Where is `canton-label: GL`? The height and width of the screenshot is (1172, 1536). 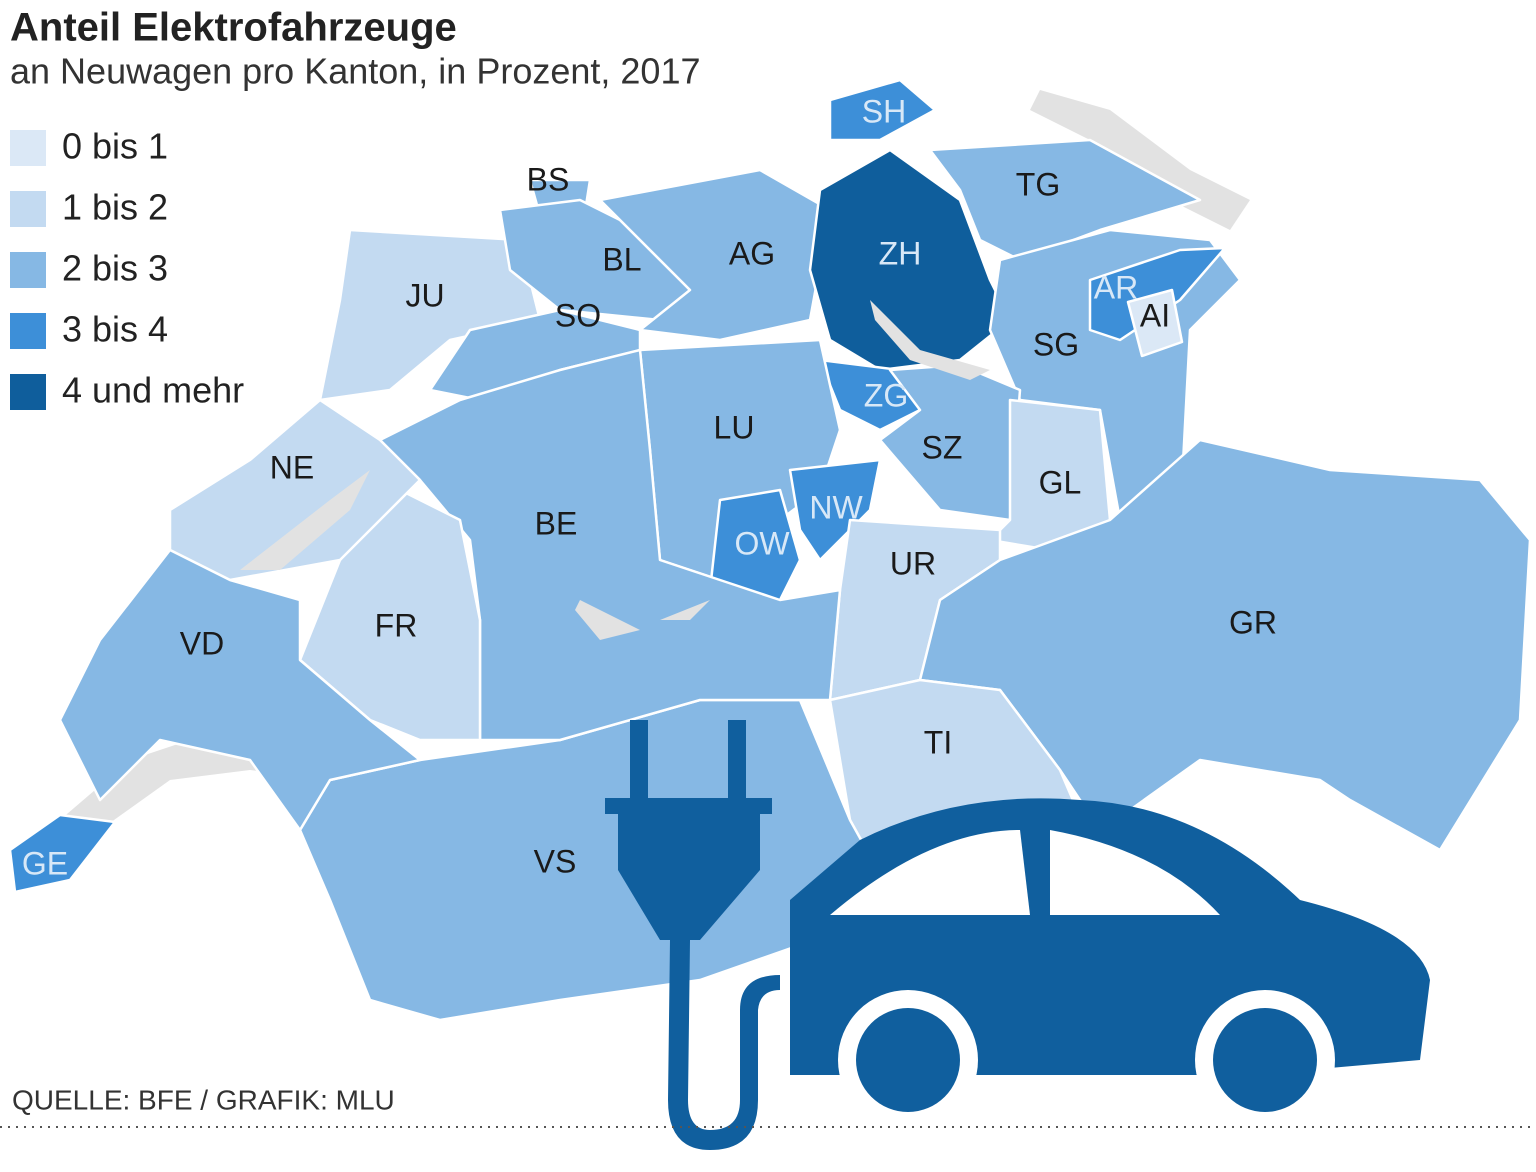
canton-label: GL is located at coordinates (1060, 482).